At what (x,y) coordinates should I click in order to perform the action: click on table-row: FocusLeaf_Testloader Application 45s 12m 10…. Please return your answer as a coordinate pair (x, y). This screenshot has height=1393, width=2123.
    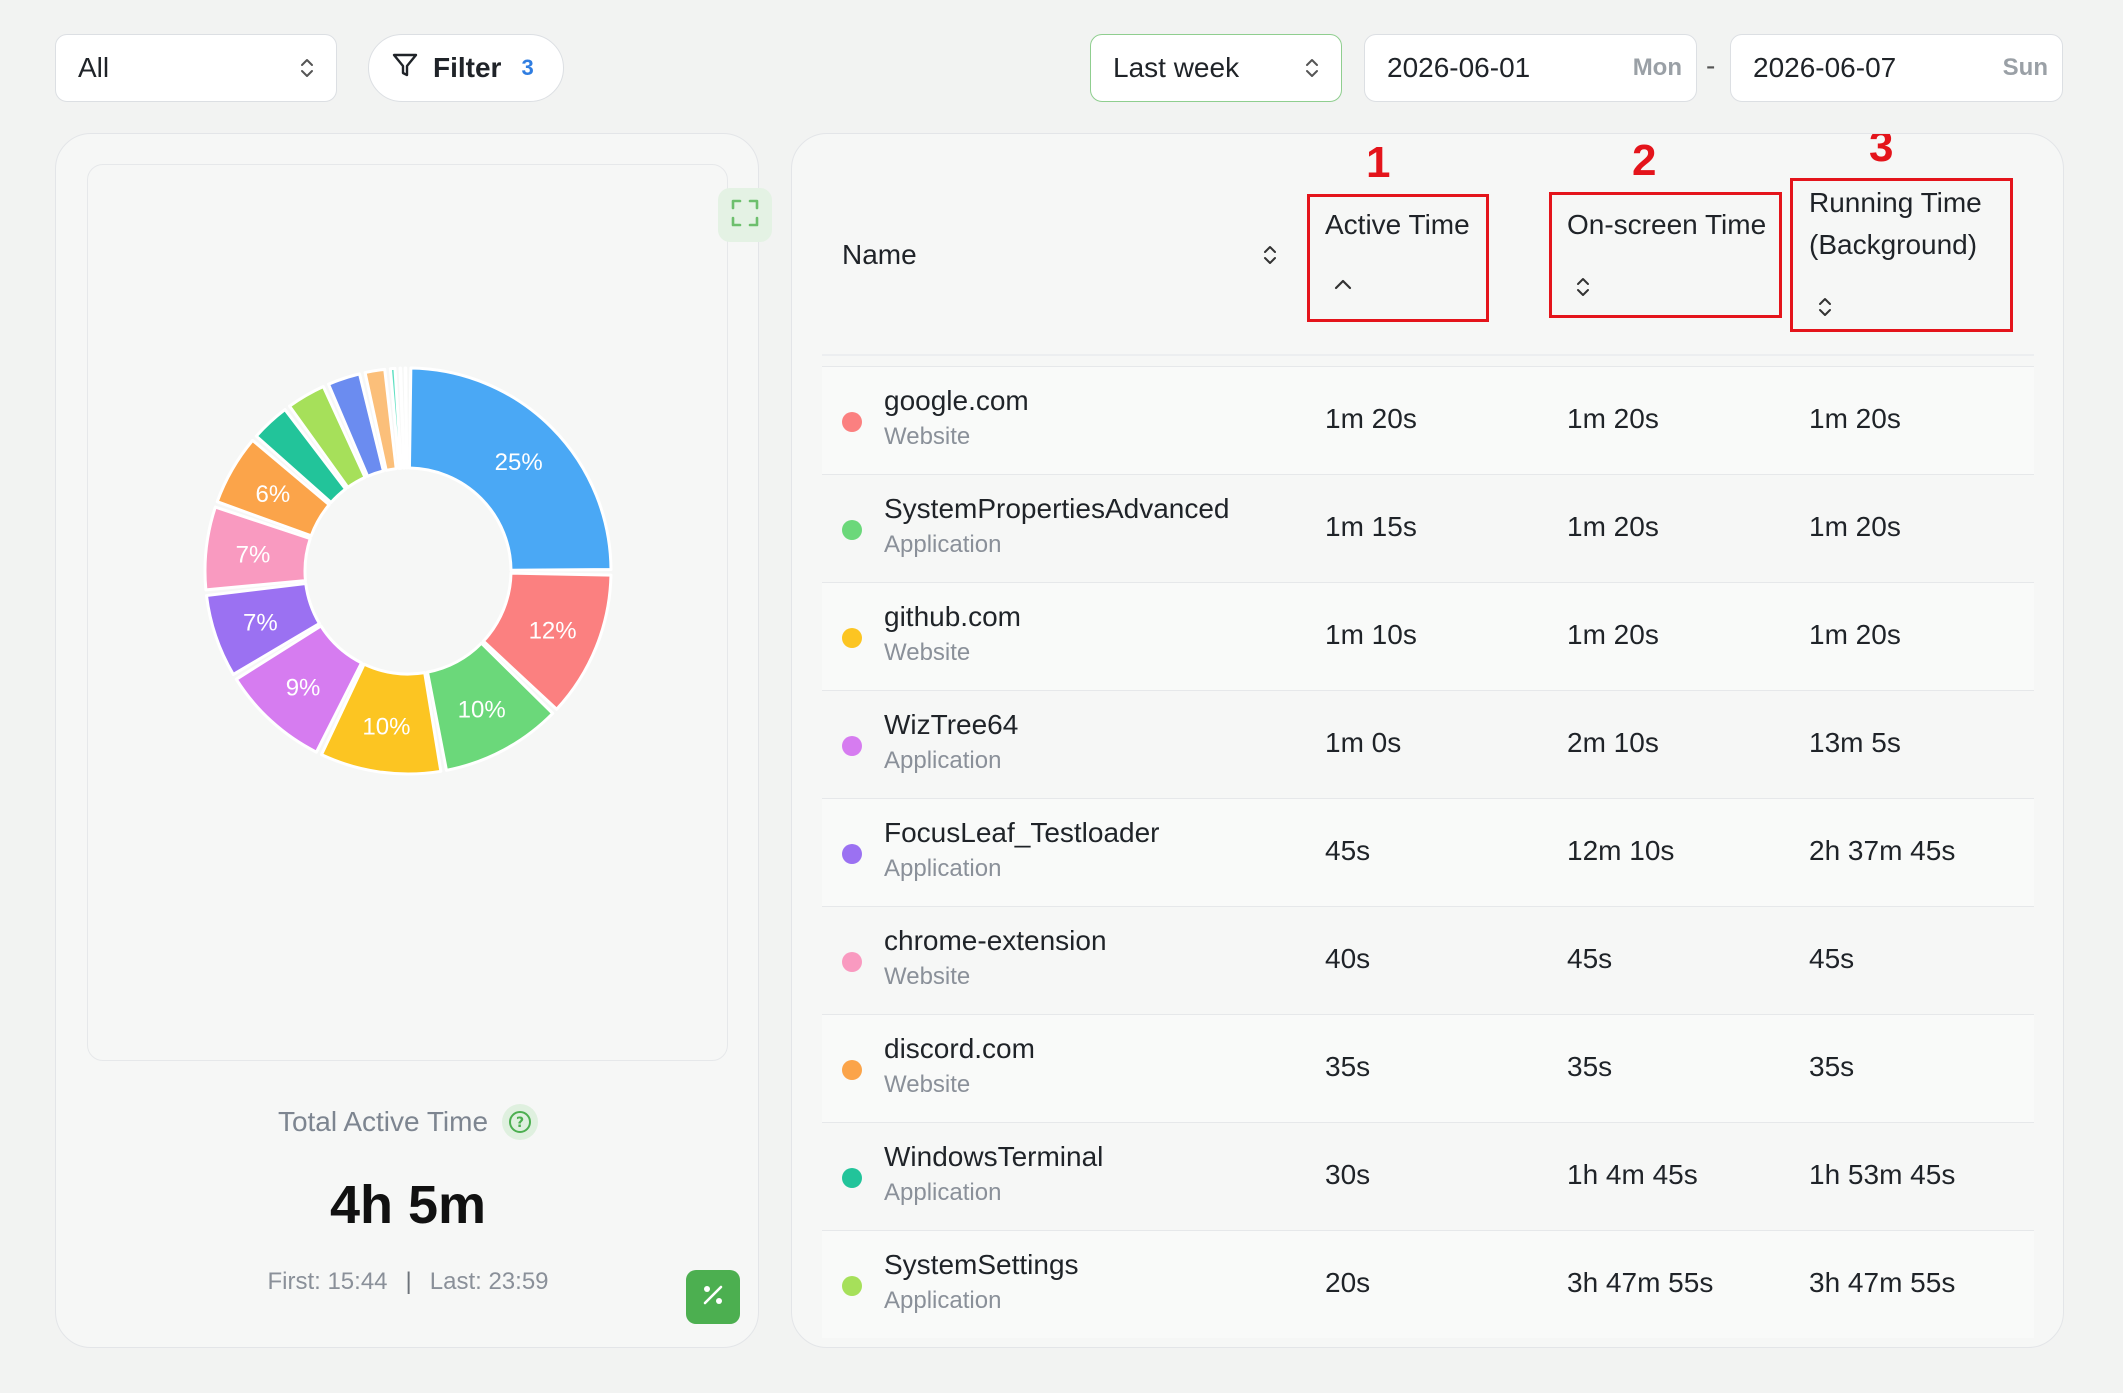
    Looking at the image, I should click on (1428, 852).